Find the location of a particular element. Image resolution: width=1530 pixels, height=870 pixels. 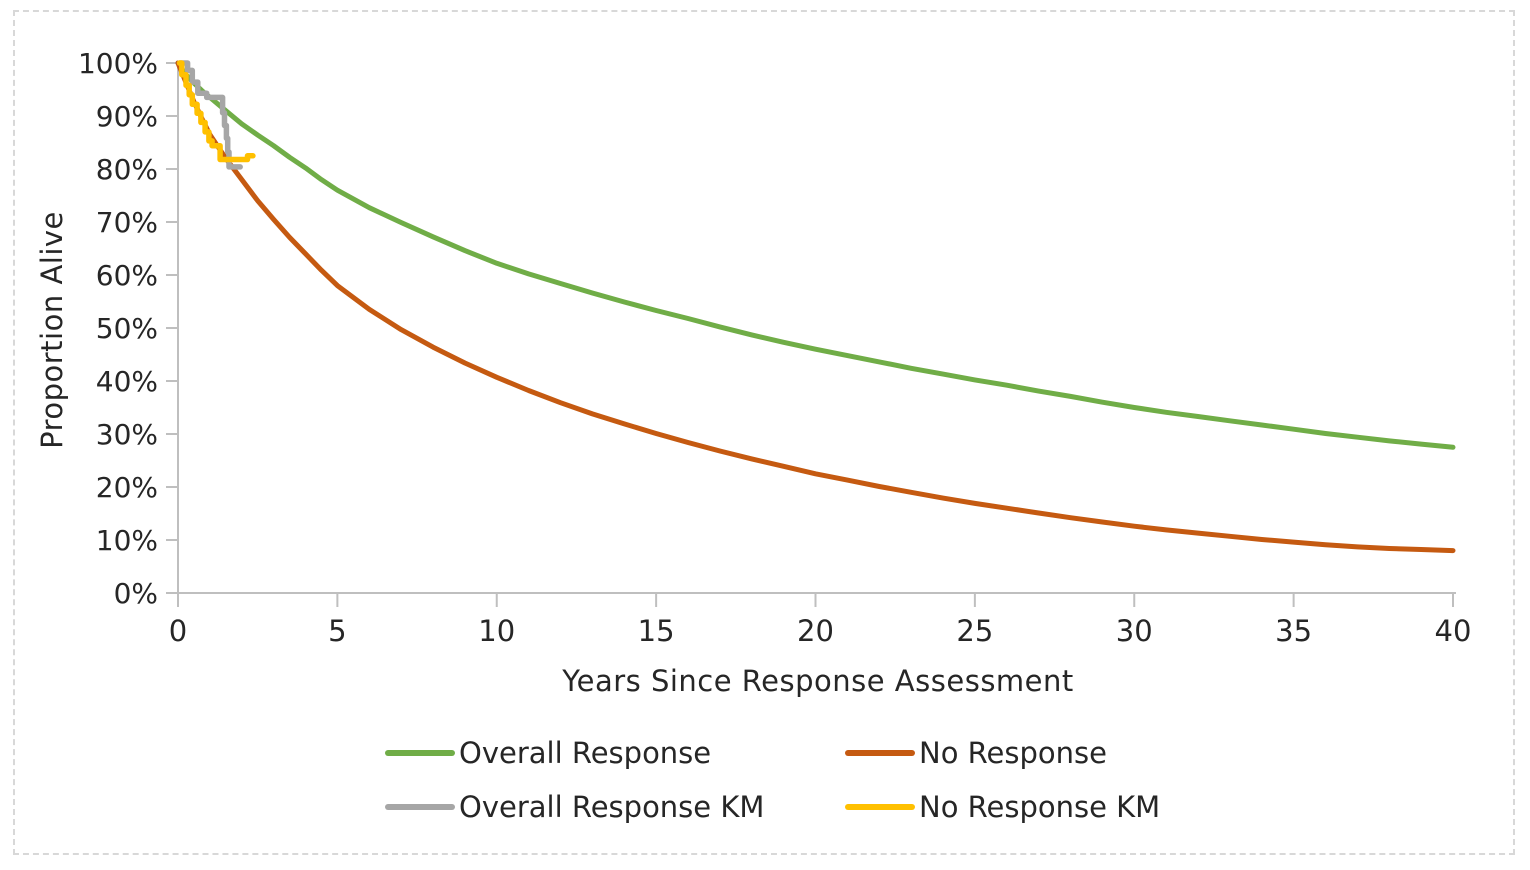

y-tick-label: 90% is located at coordinates (127, 116).